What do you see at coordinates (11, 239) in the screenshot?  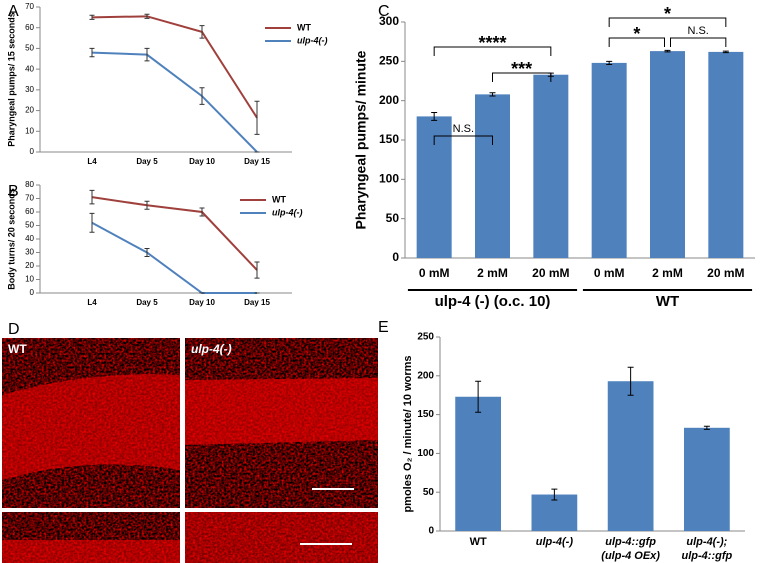 I see `y-axis-label: Body turns/ 20 seconds` at bounding box center [11, 239].